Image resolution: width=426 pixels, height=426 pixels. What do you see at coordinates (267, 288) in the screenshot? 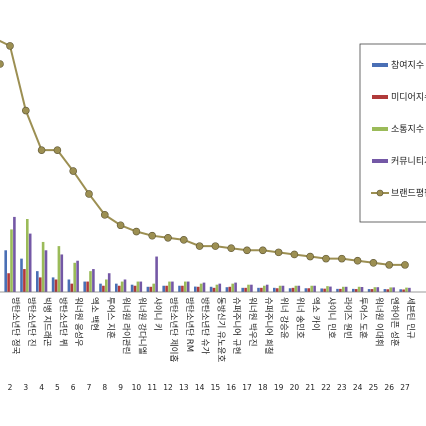
I see `bar-커뮤니티지수-18` at bounding box center [267, 288].